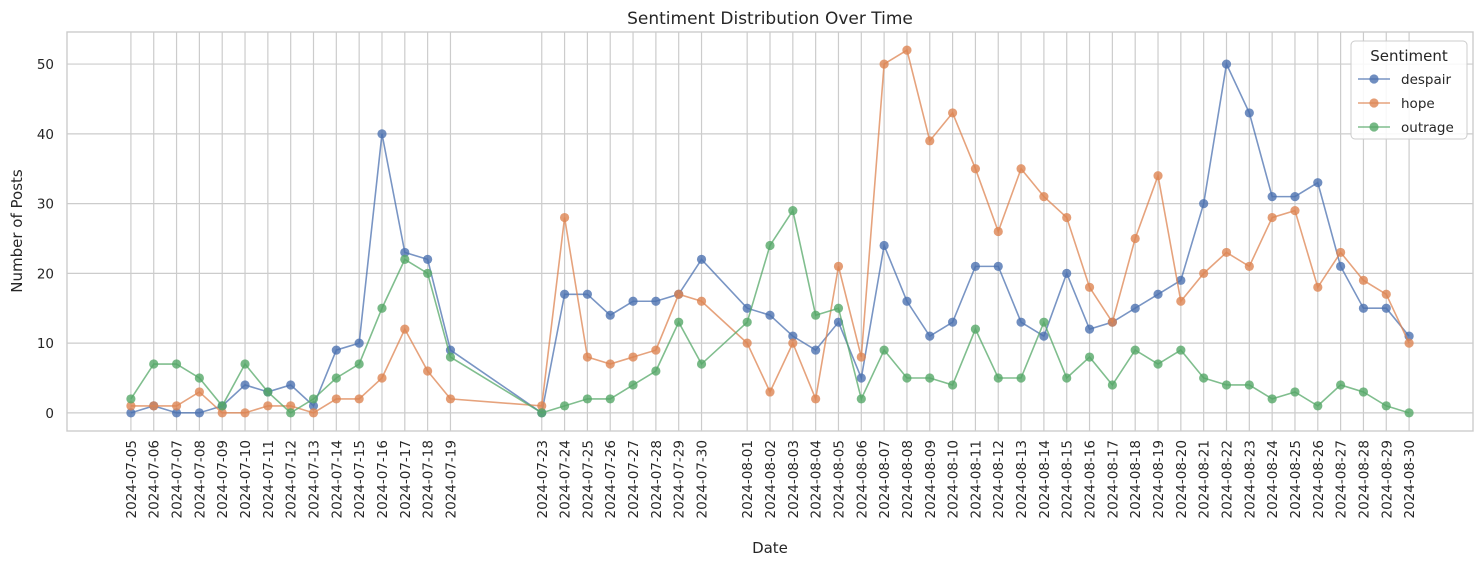 The image size is (1484, 567). I want to click on x-tick-label: 2024-08-12, so click(999, 479).